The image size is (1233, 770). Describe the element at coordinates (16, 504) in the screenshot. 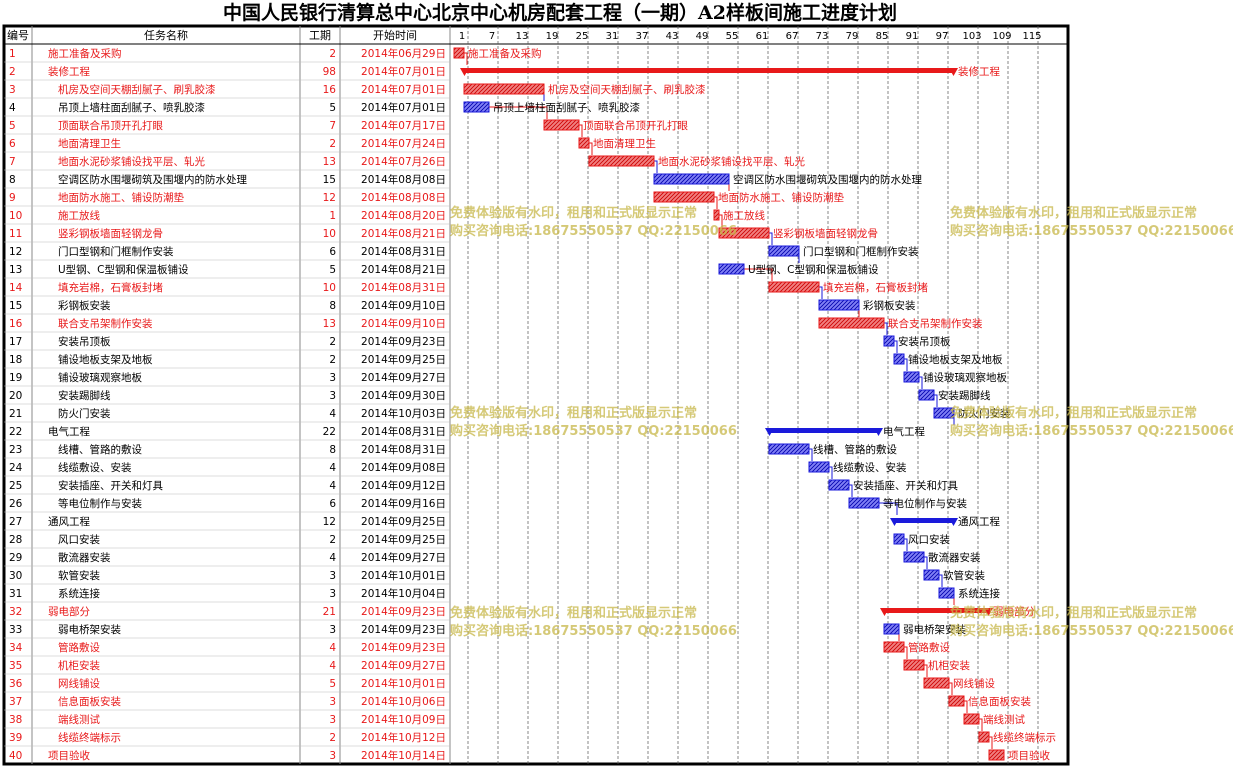

I see `cell-id: 26` at that location.